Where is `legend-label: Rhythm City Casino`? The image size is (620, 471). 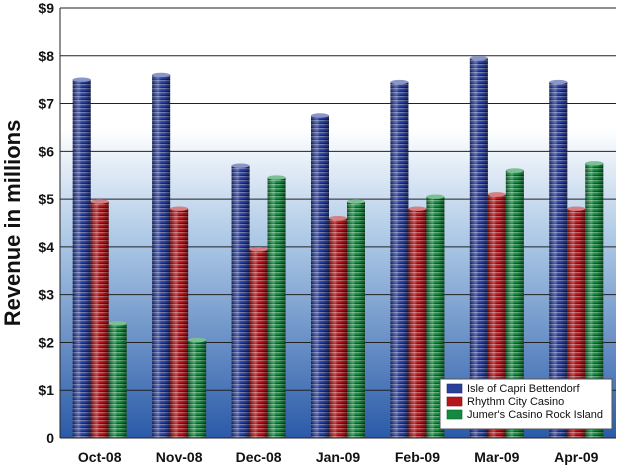
legend-label: Rhythm City Casino is located at coordinates (515, 402).